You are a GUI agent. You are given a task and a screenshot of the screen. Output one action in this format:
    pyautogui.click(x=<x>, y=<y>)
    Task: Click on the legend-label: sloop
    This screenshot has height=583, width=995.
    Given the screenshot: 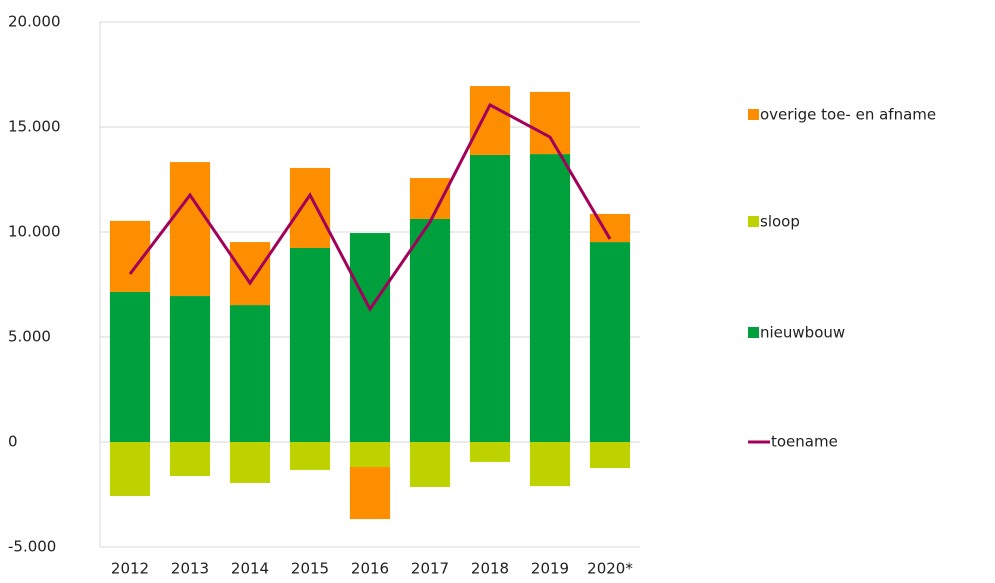 What is the action you would take?
    pyautogui.click(x=780, y=222)
    